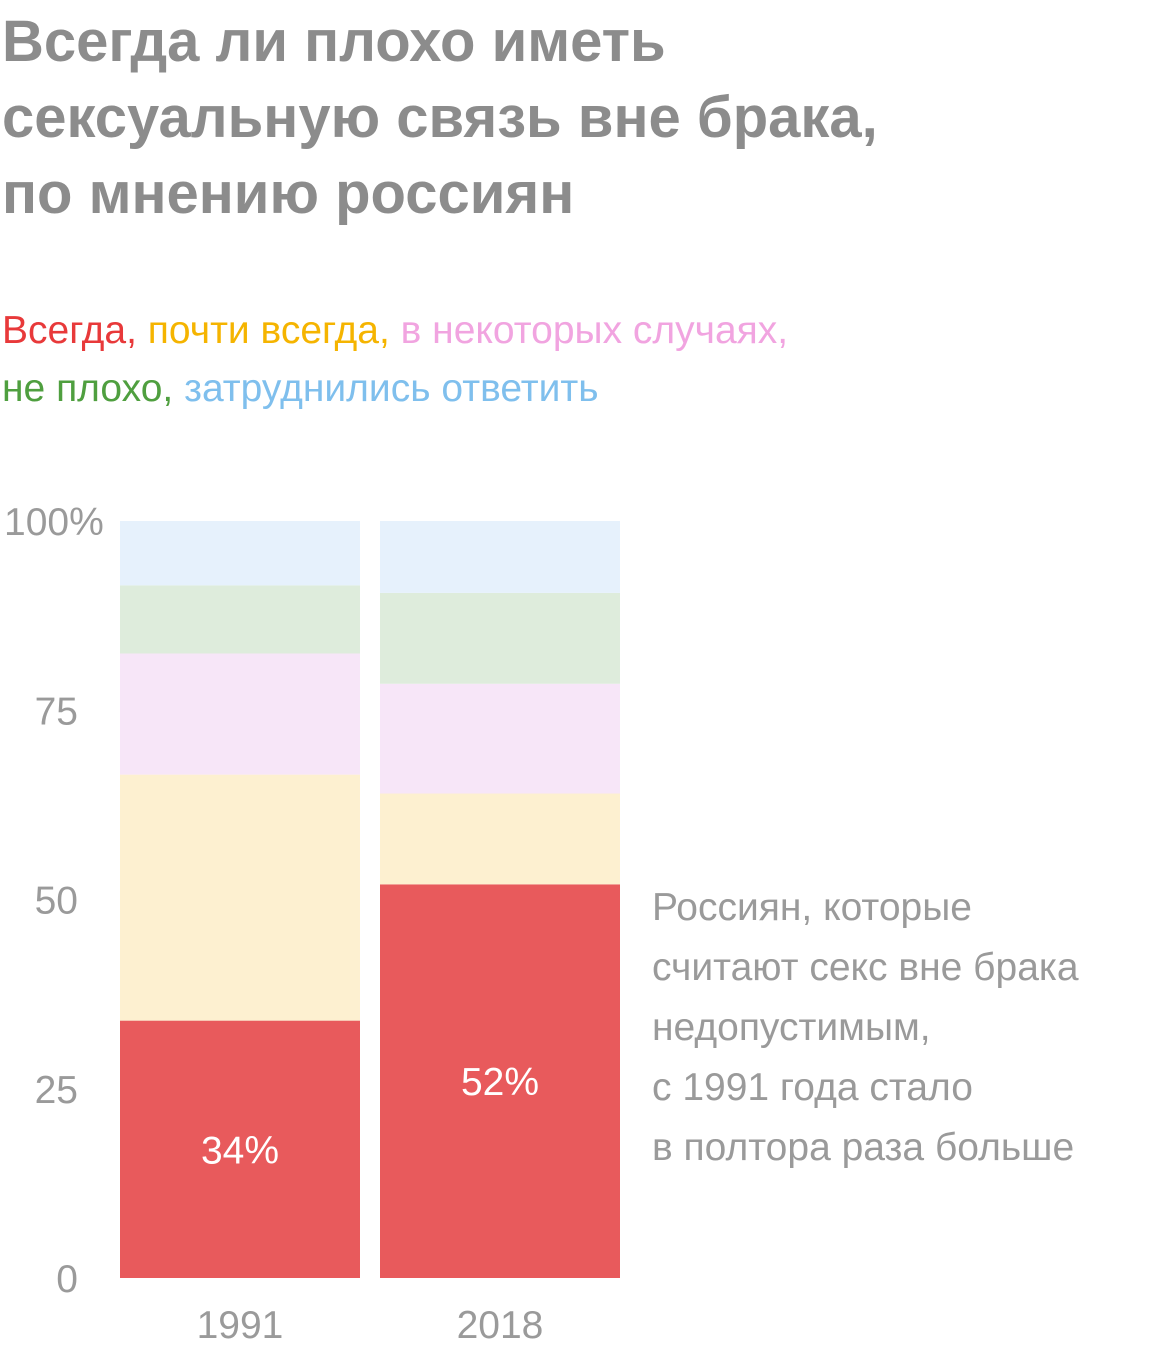 The height and width of the screenshot is (1360, 1160). Describe the element at coordinates (288, 193) in the screenshot. I see `title-line: по мнению россиян` at that location.